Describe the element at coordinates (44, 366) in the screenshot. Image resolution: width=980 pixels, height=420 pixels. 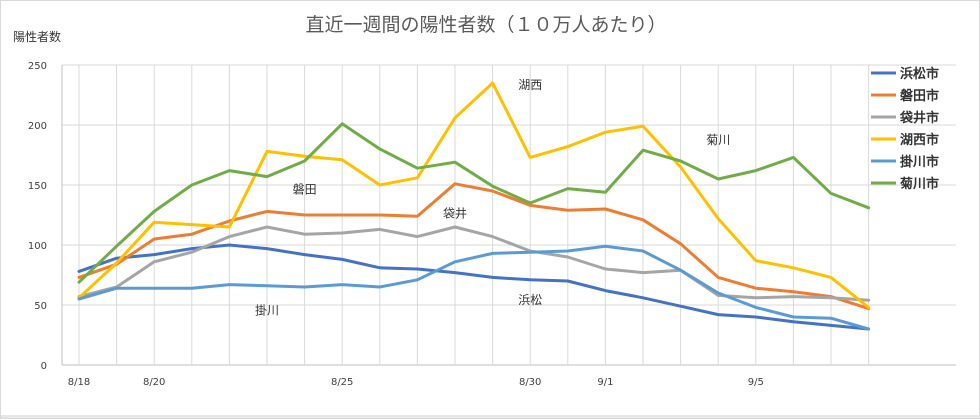
I see `y-tick-label: 0` at that location.